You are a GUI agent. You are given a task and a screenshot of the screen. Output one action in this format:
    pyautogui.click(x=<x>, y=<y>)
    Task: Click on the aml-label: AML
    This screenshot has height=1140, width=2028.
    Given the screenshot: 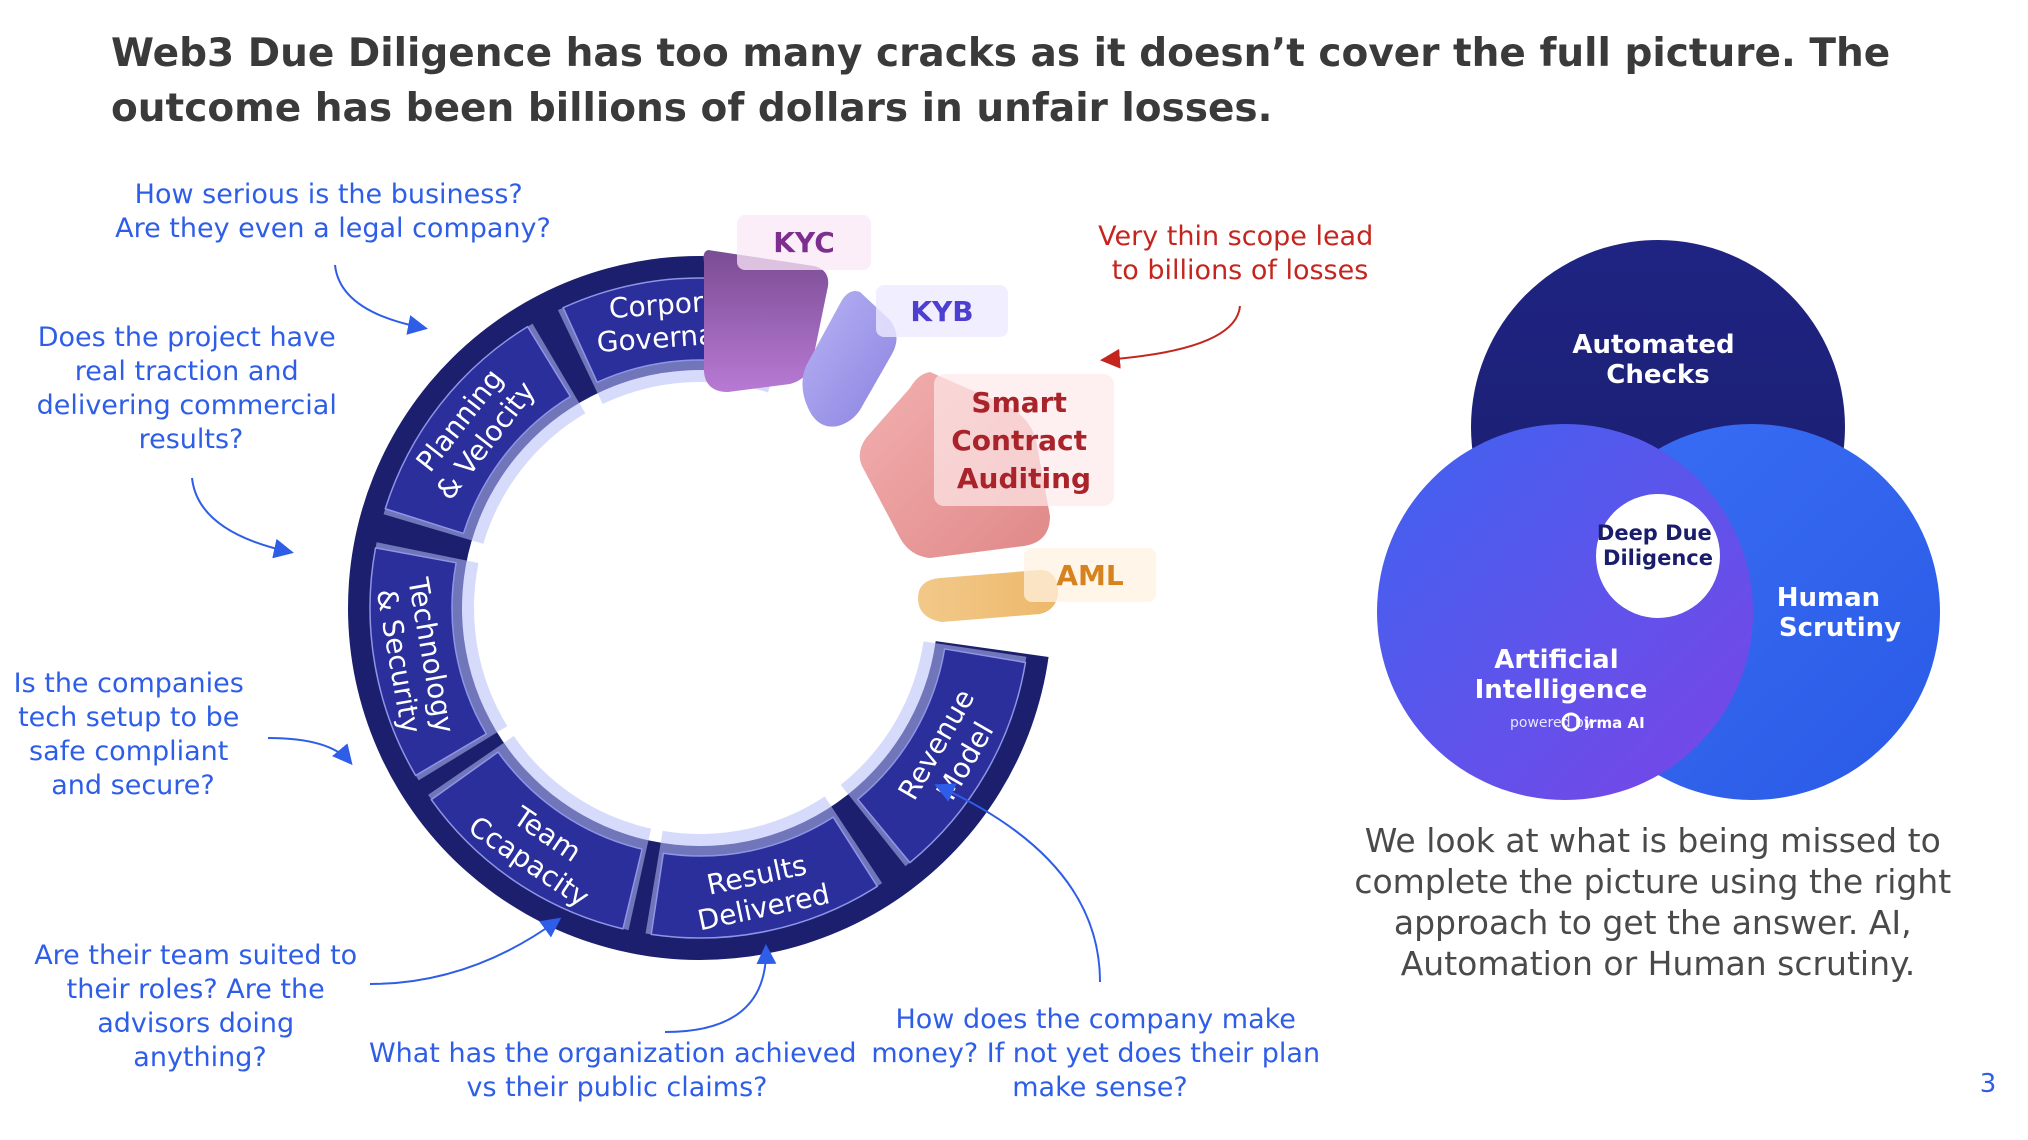 What is the action you would take?
    pyautogui.click(x=1090, y=575)
    